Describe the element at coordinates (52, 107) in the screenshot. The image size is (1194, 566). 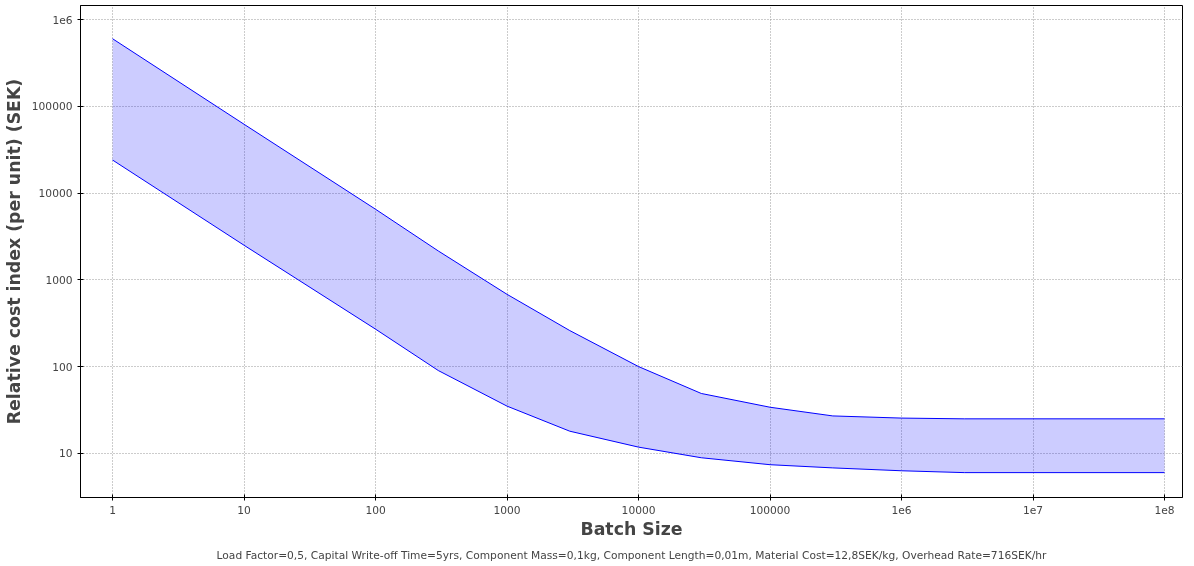
I see `y-tick-label: 100000` at that location.